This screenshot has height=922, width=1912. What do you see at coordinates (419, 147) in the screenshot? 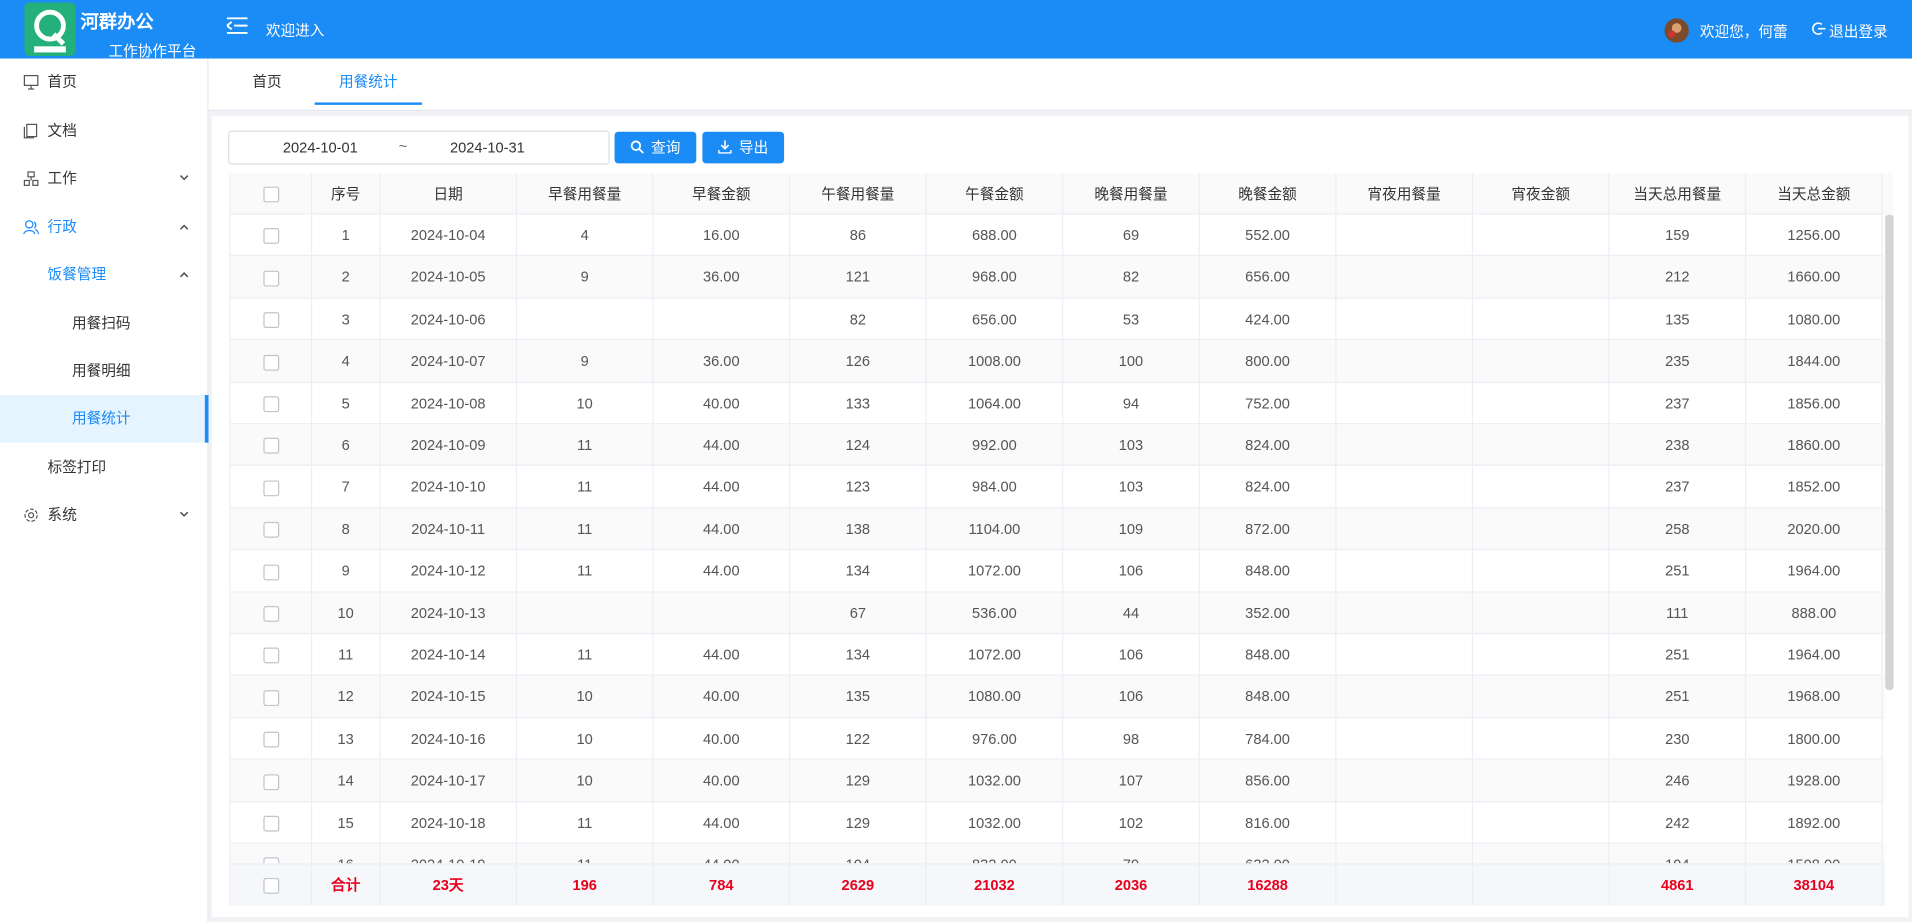
I see `date-range: 2024-10-01 ~ 2024-10-31` at bounding box center [419, 147].